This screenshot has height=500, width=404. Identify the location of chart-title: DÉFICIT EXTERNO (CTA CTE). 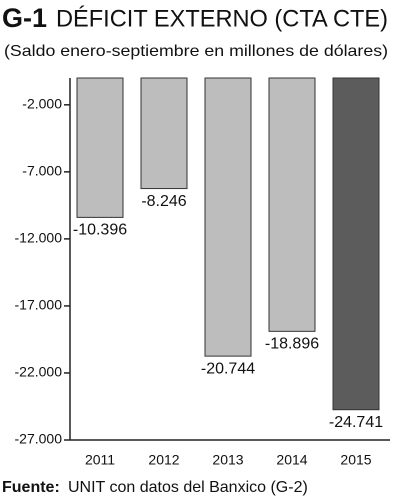
(222, 18).